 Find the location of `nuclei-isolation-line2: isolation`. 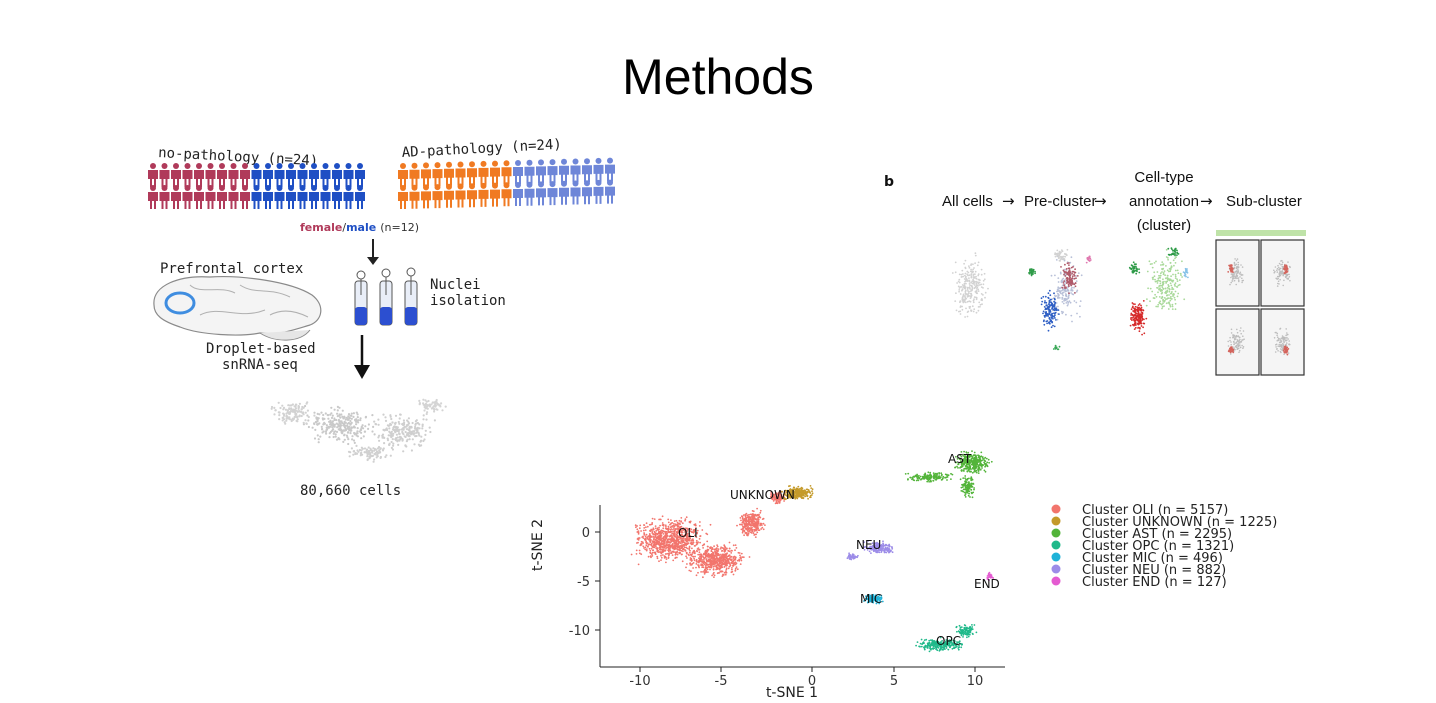

nuclei-isolation-line2: isolation is located at coordinates (468, 301).